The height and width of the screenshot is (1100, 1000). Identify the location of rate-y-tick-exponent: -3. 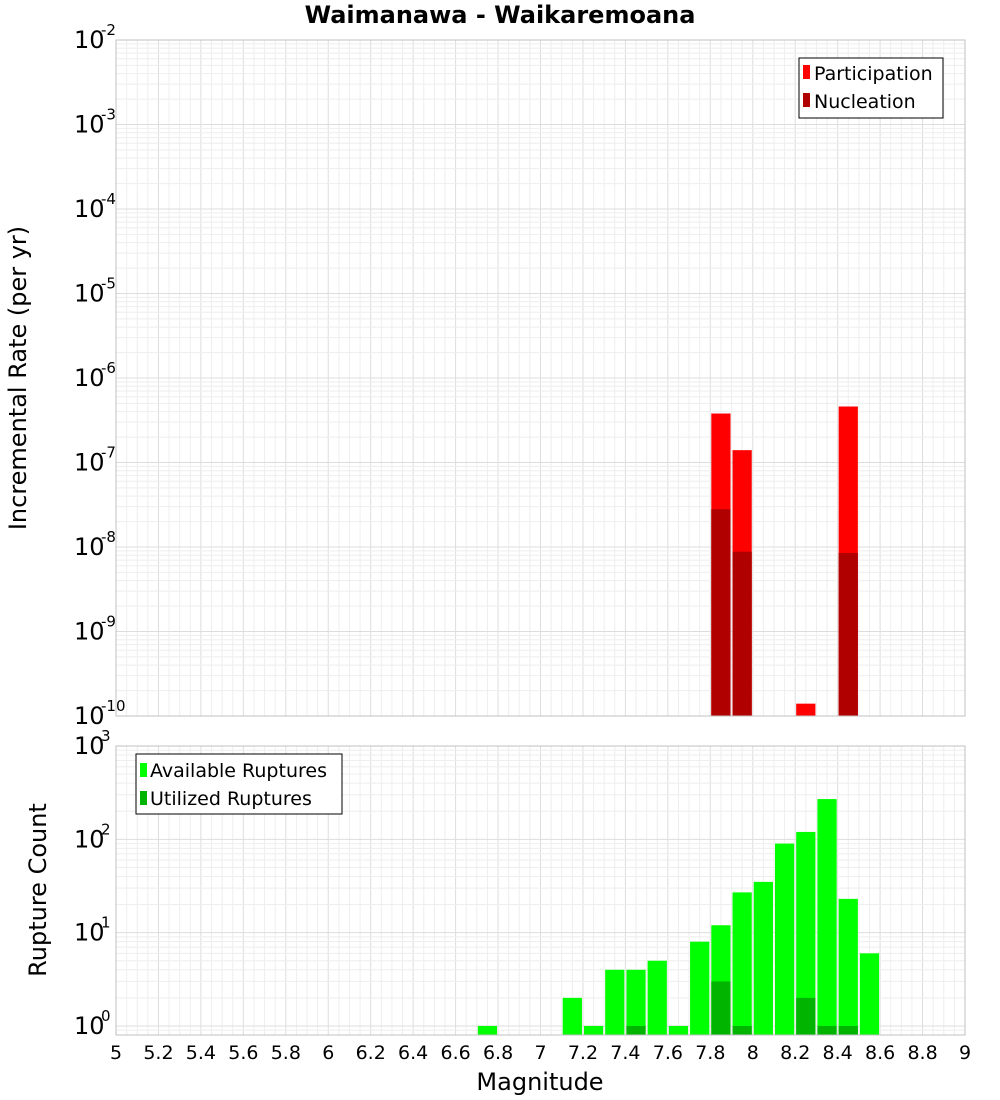
(108, 115).